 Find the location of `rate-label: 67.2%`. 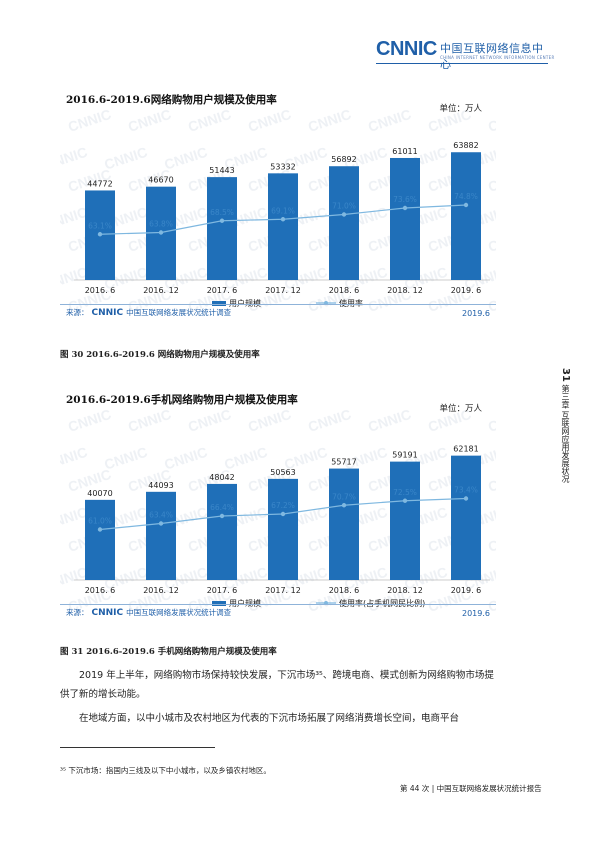

rate-label: 67.2% is located at coordinates (283, 505).